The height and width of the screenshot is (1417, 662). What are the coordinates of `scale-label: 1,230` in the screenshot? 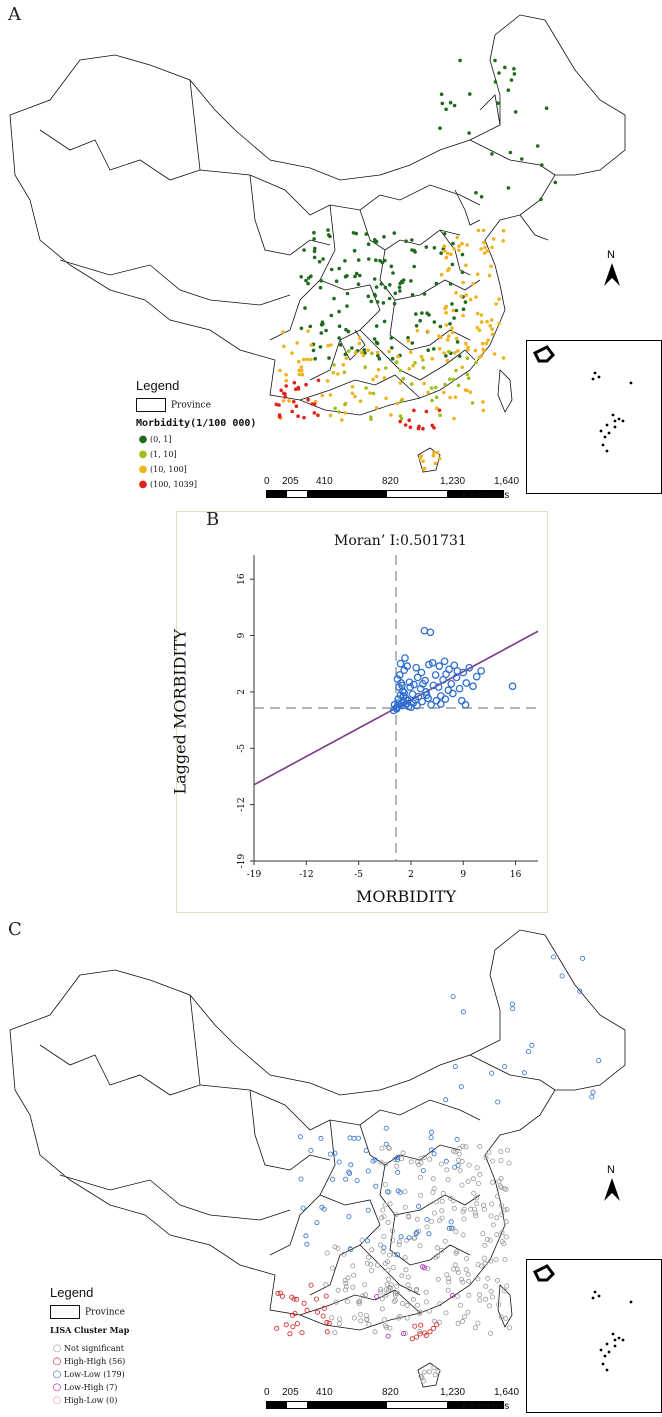 It's located at (453, 481).